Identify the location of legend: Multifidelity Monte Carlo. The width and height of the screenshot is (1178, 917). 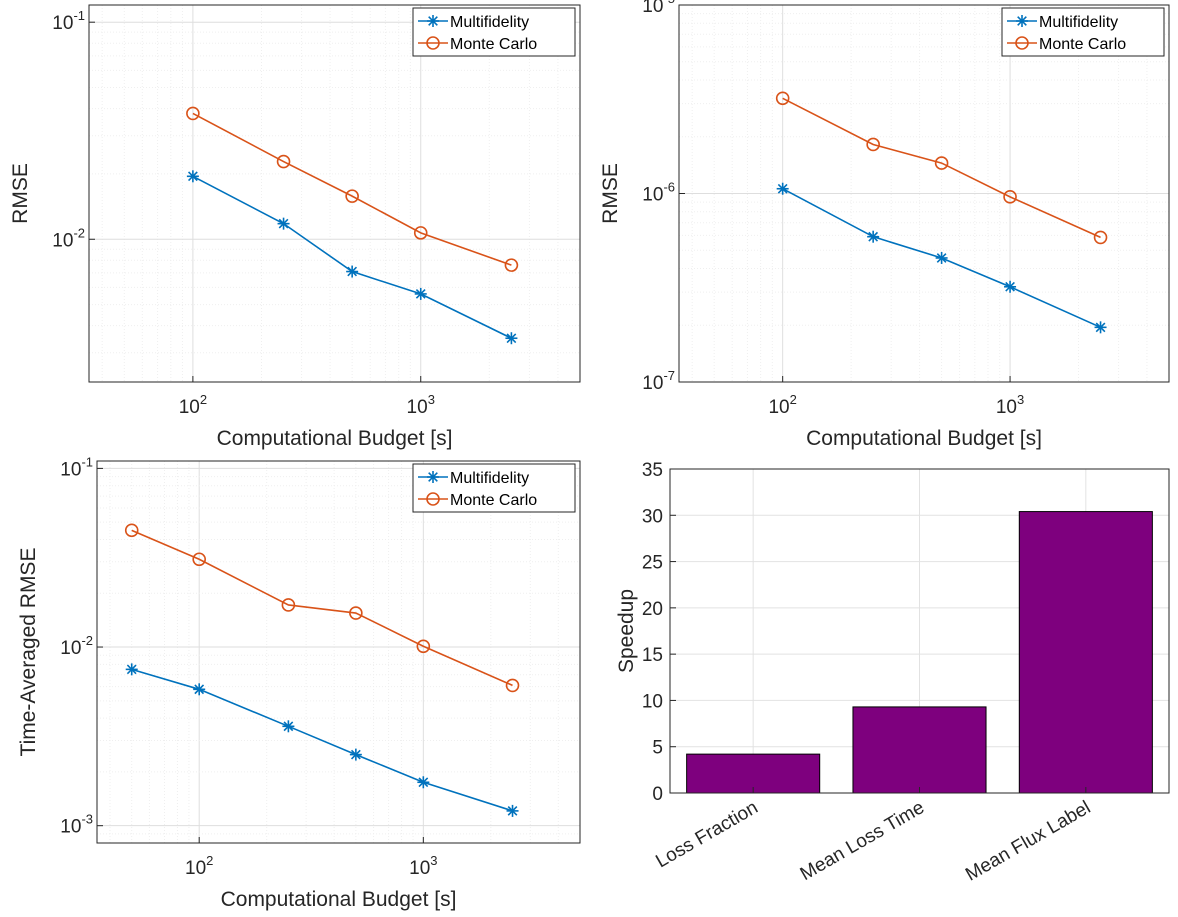
(494, 32).